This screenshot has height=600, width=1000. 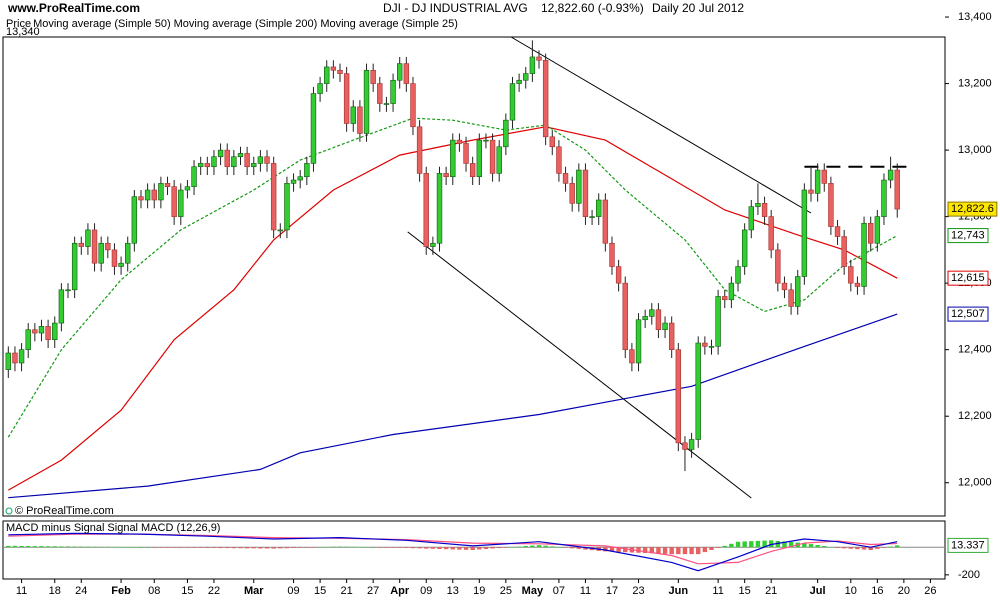 I want to click on x-tick-label: Jul, so click(x=818, y=591).